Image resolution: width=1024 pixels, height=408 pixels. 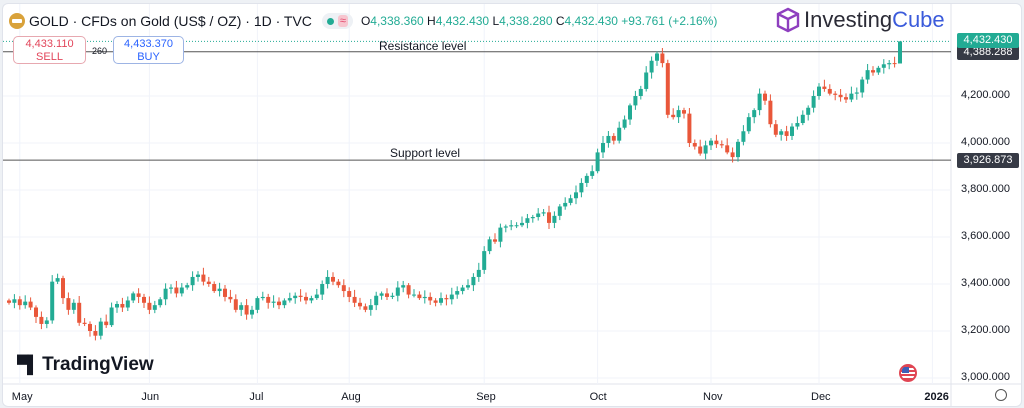 I want to click on tradingview-icon: ▀▌, so click(x=28, y=364).